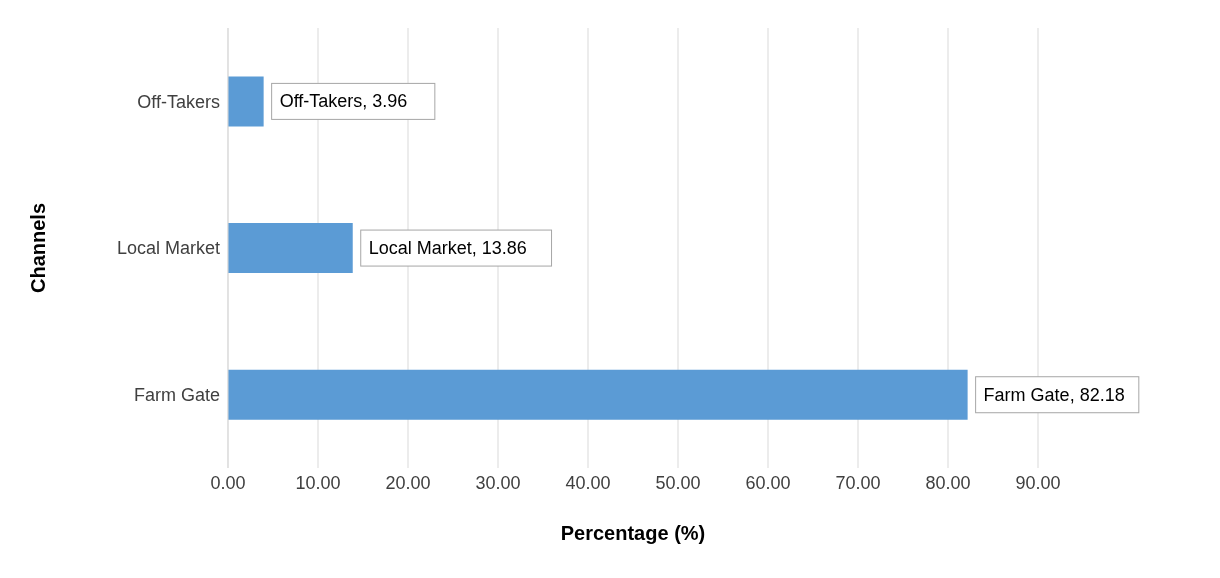 The image size is (1220, 578). What do you see at coordinates (228, 482) in the screenshot?
I see `x-tick-label: 0.00` at bounding box center [228, 482].